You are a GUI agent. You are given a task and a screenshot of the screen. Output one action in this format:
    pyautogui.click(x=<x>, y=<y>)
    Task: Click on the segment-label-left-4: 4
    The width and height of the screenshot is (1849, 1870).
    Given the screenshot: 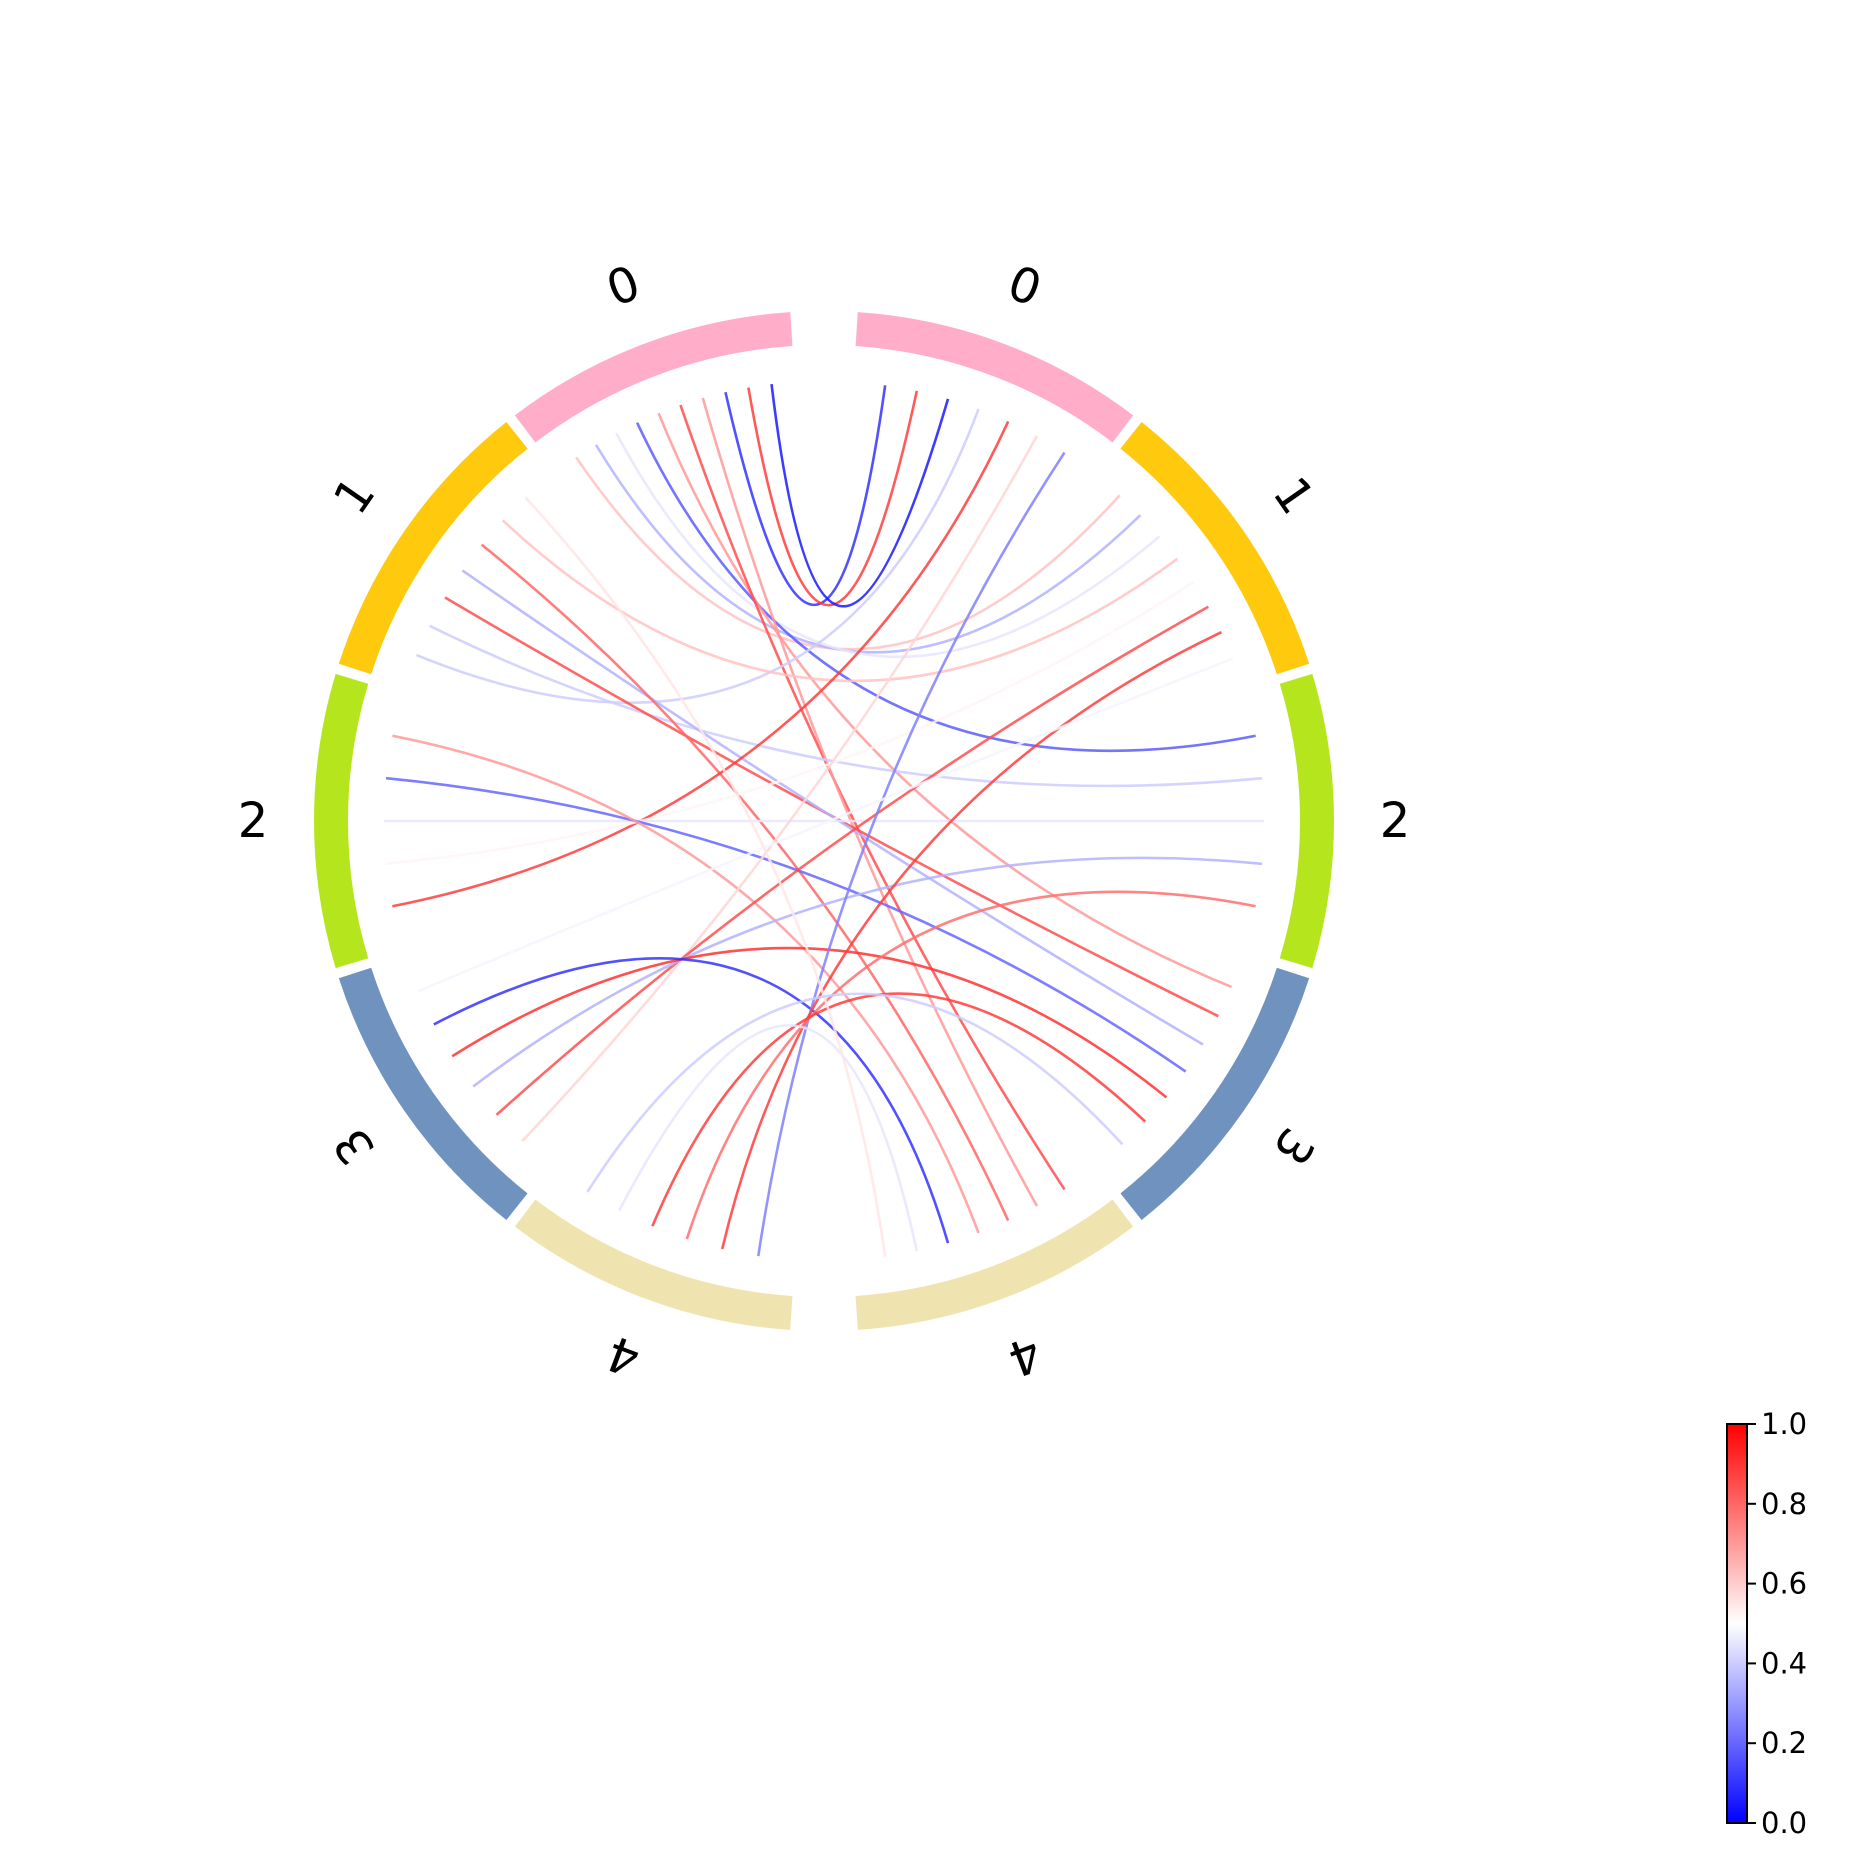 What is the action you would take?
    pyautogui.click(x=623, y=1355)
    